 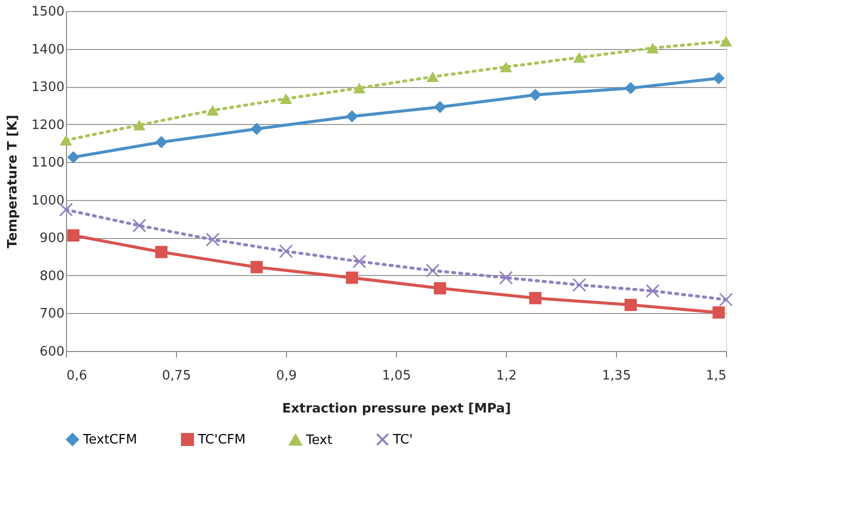 What do you see at coordinates (77, 376) in the screenshot?
I see `x-tick-label: 0,6` at bounding box center [77, 376].